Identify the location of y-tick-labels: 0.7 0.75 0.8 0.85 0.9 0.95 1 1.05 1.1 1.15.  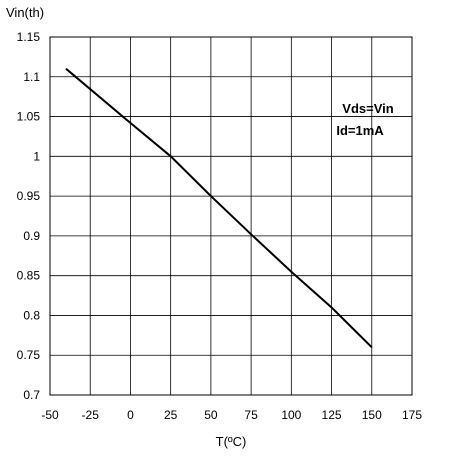
(29, 216).